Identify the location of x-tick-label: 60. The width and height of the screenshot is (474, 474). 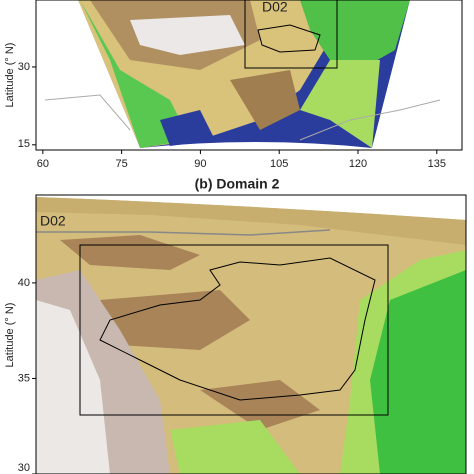
(43, 164).